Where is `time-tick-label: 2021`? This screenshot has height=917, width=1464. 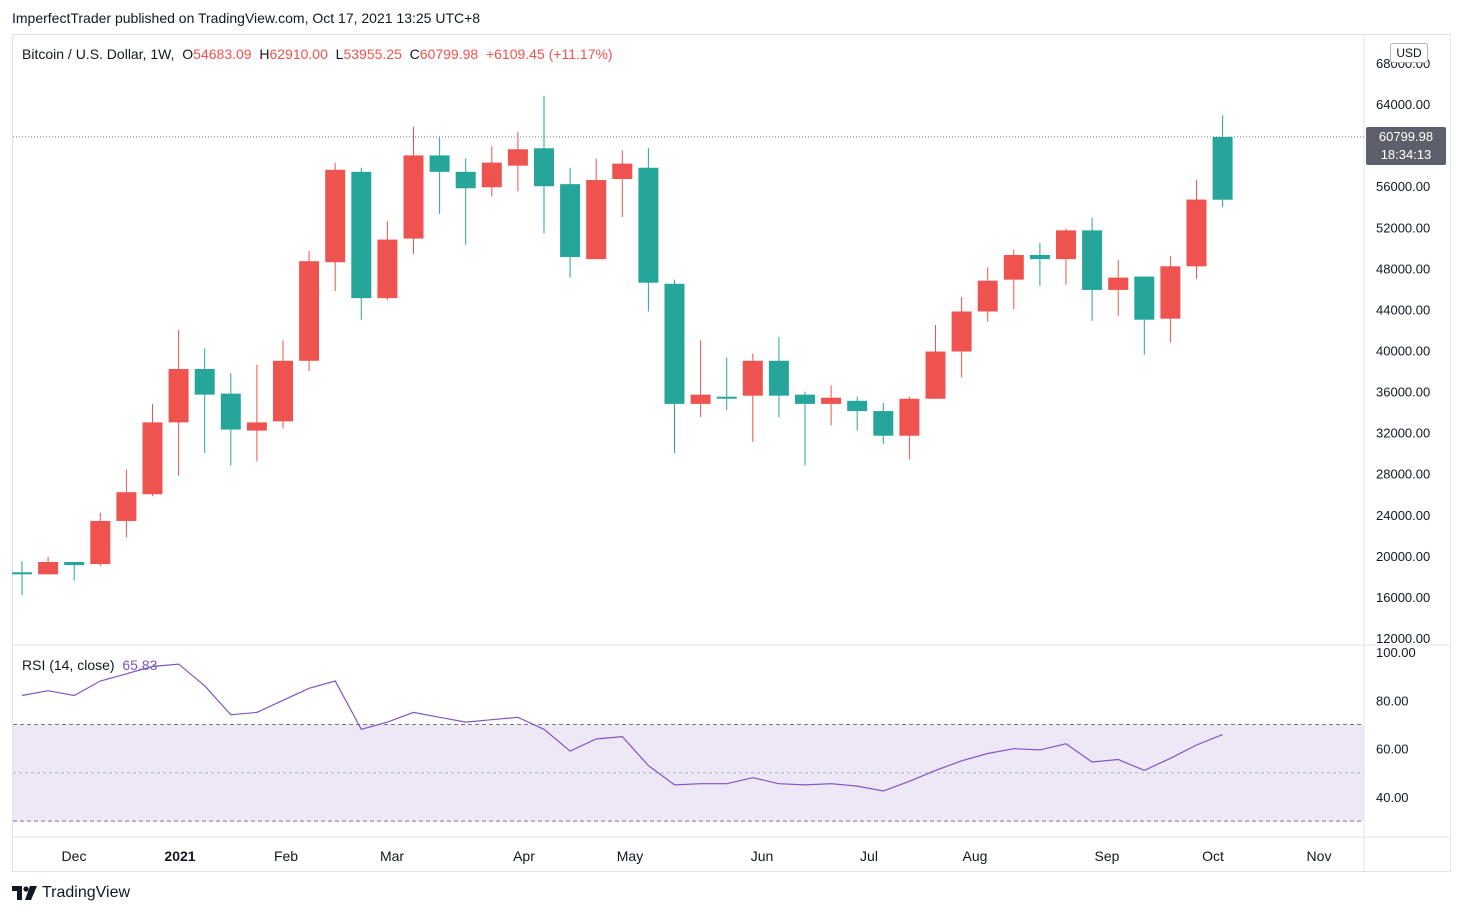 time-tick-label: 2021 is located at coordinates (179, 856).